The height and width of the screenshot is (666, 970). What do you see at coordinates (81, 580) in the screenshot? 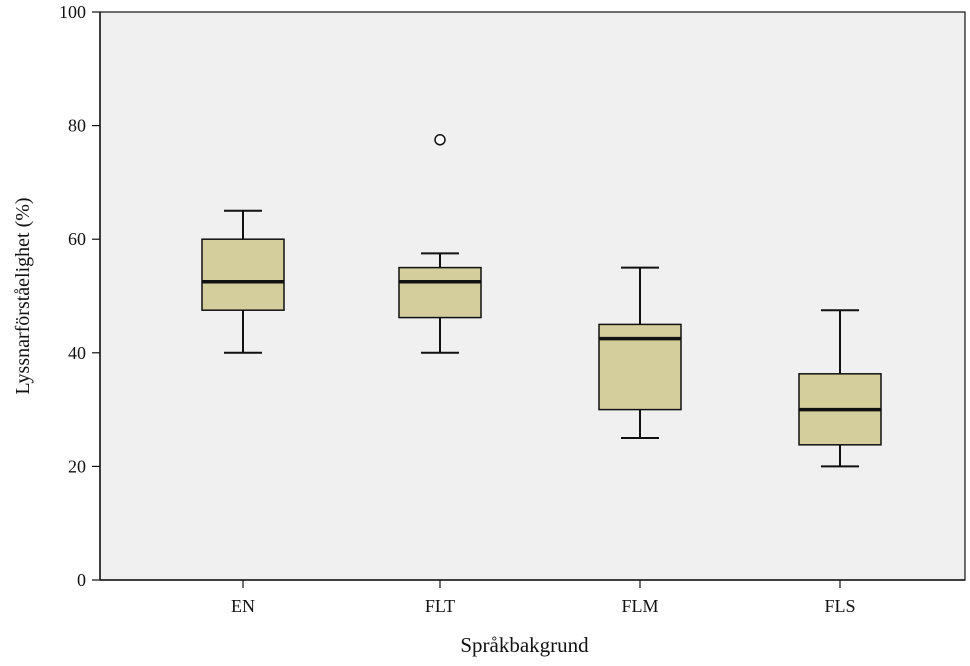
I see `y-tick-label: 0` at bounding box center [81, 580].